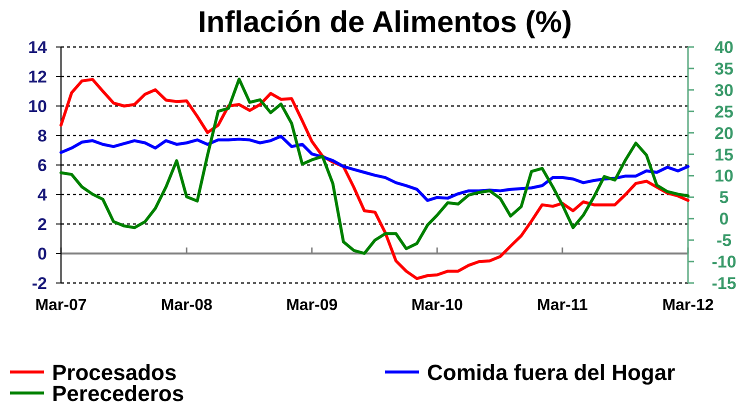 This screenshot has height=408, width=754. I want to click on x-tick-label: Mar-09, so click(312, 305).